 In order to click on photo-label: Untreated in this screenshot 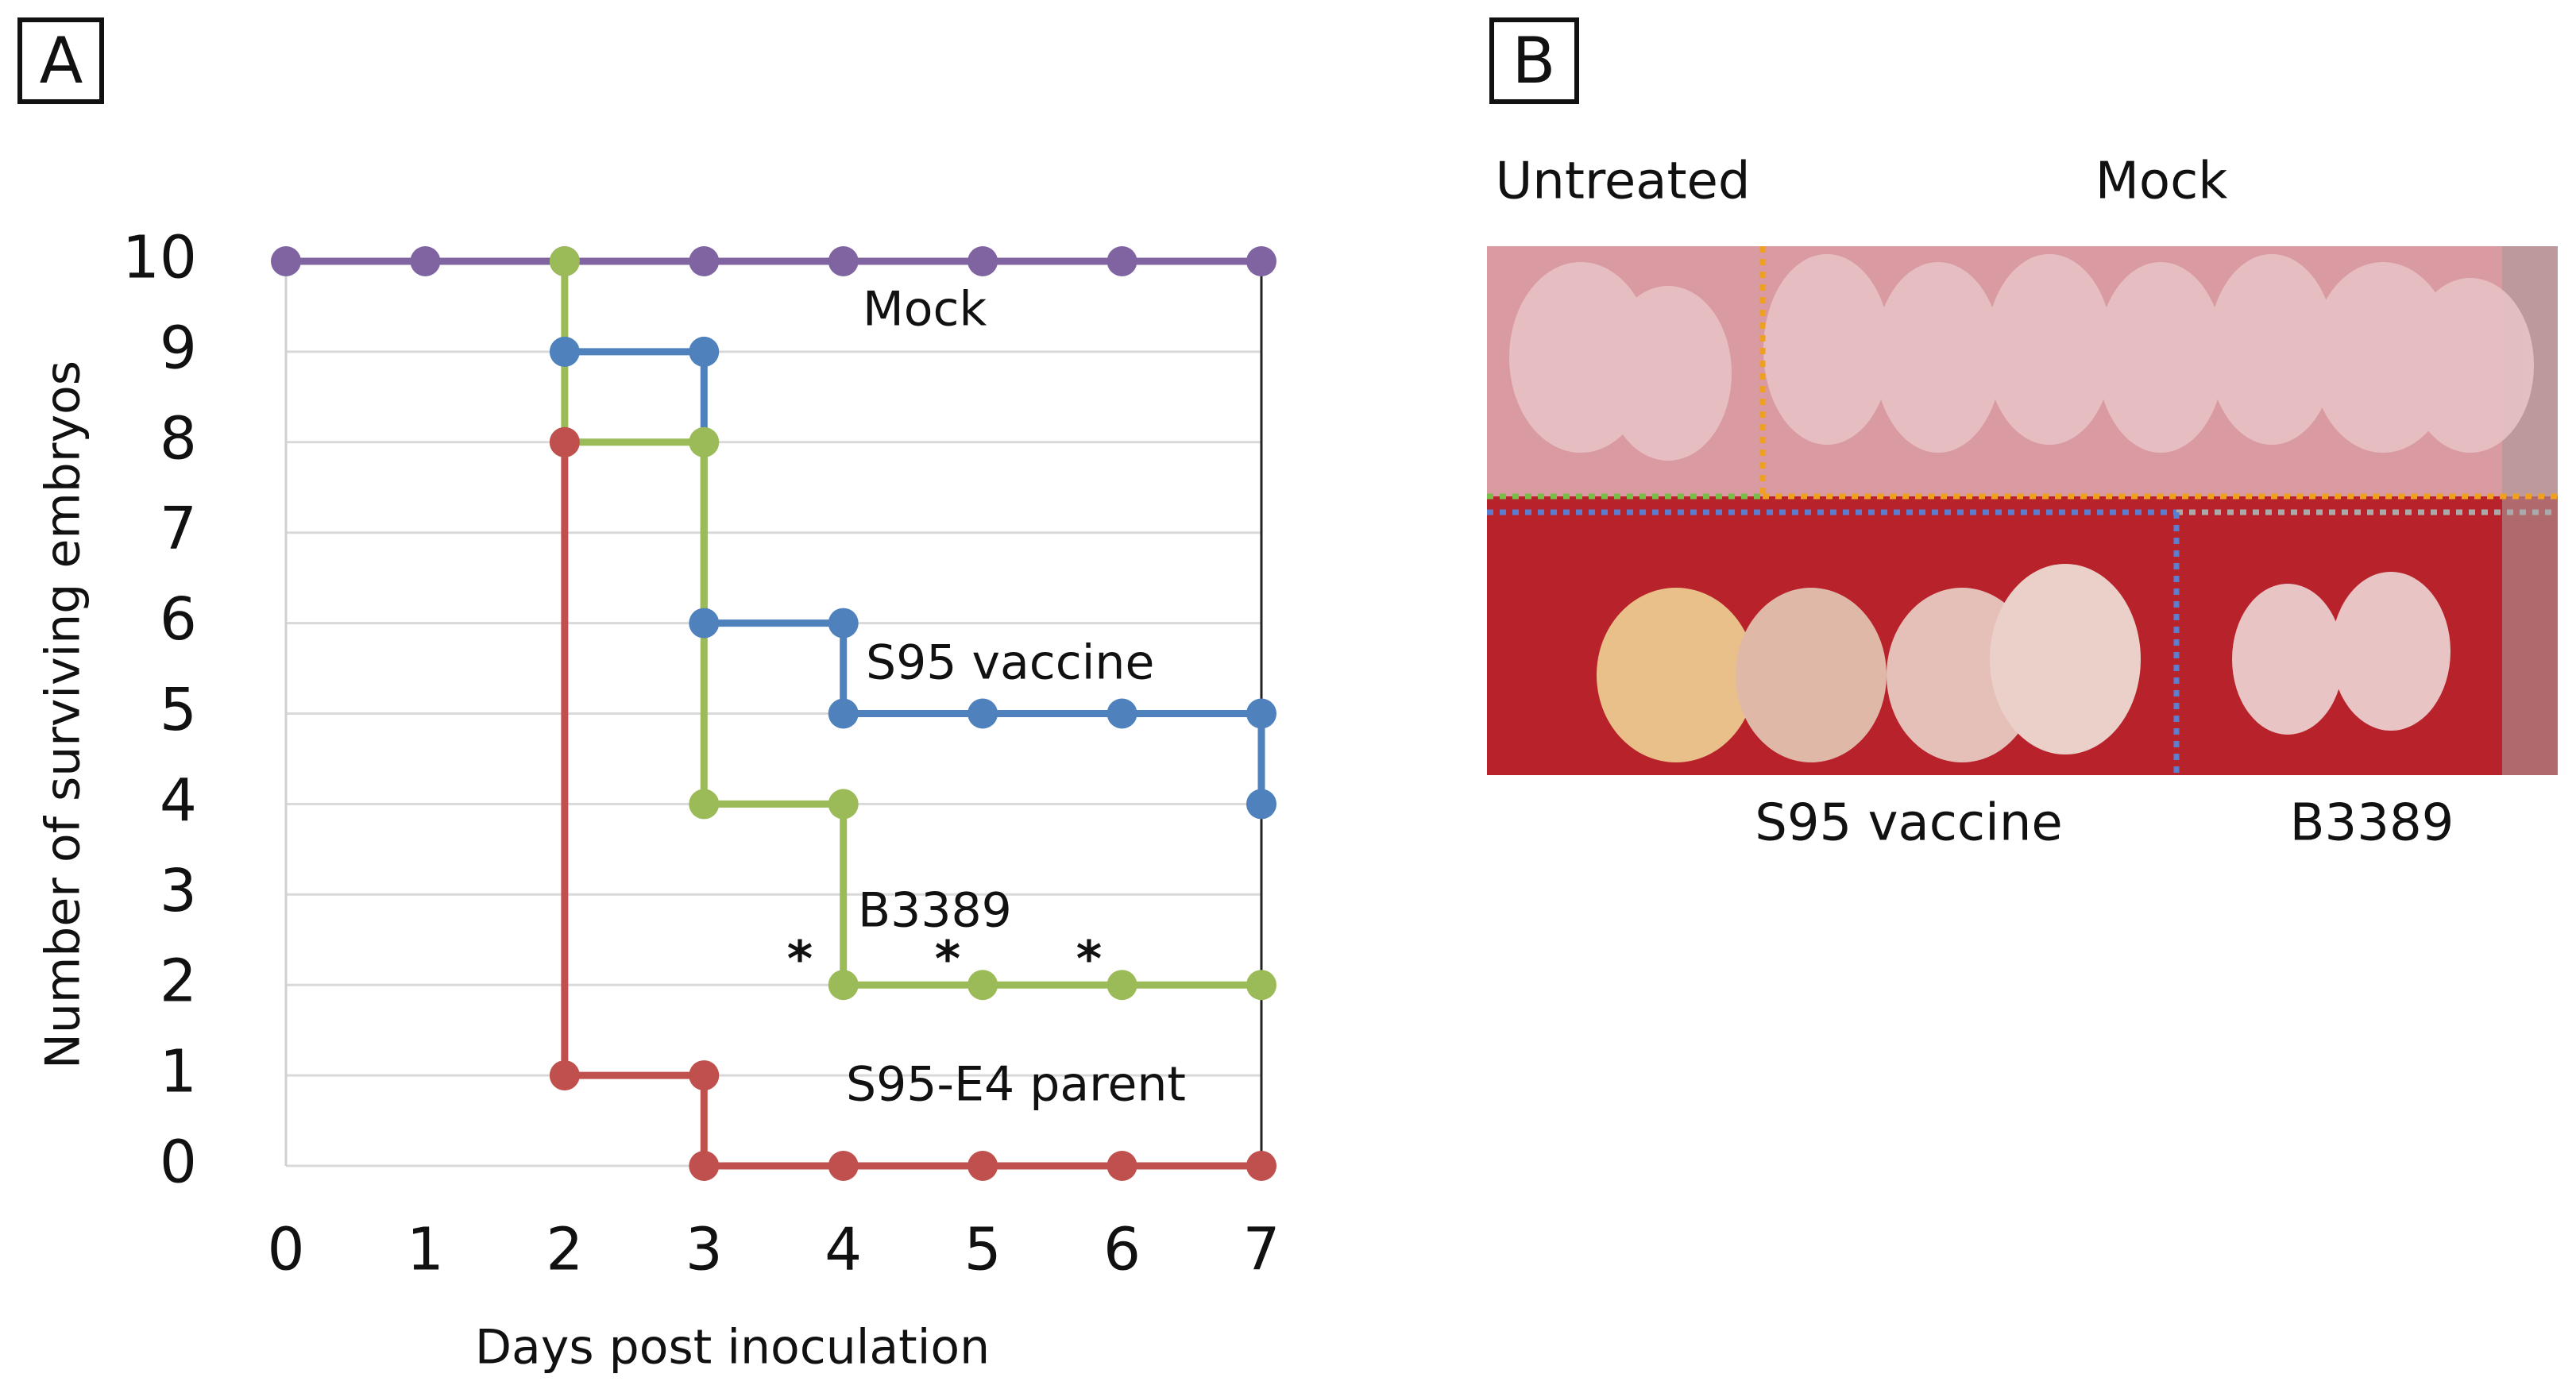, I will do `click(1622, 181)`.